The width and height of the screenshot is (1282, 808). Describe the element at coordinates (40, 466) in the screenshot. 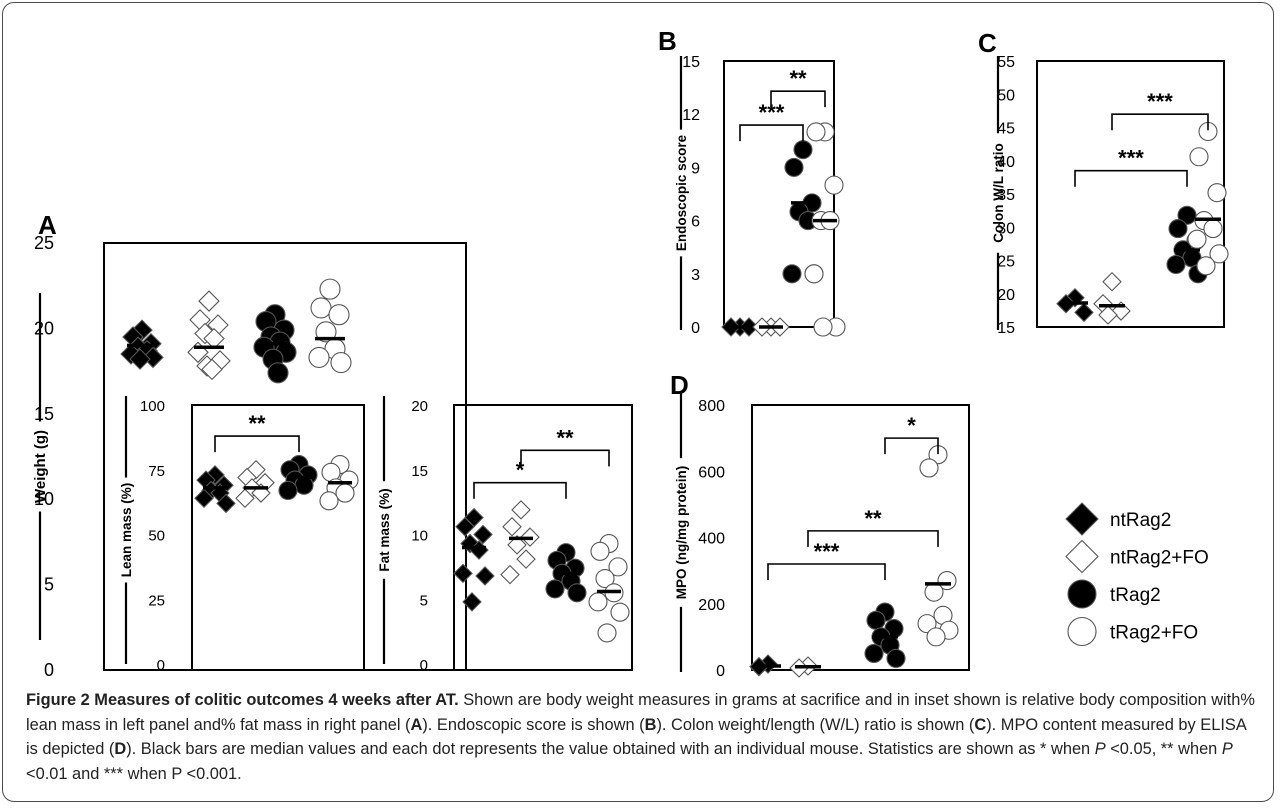

I see `panel-a-ylabel: Weight (g)` at that location.